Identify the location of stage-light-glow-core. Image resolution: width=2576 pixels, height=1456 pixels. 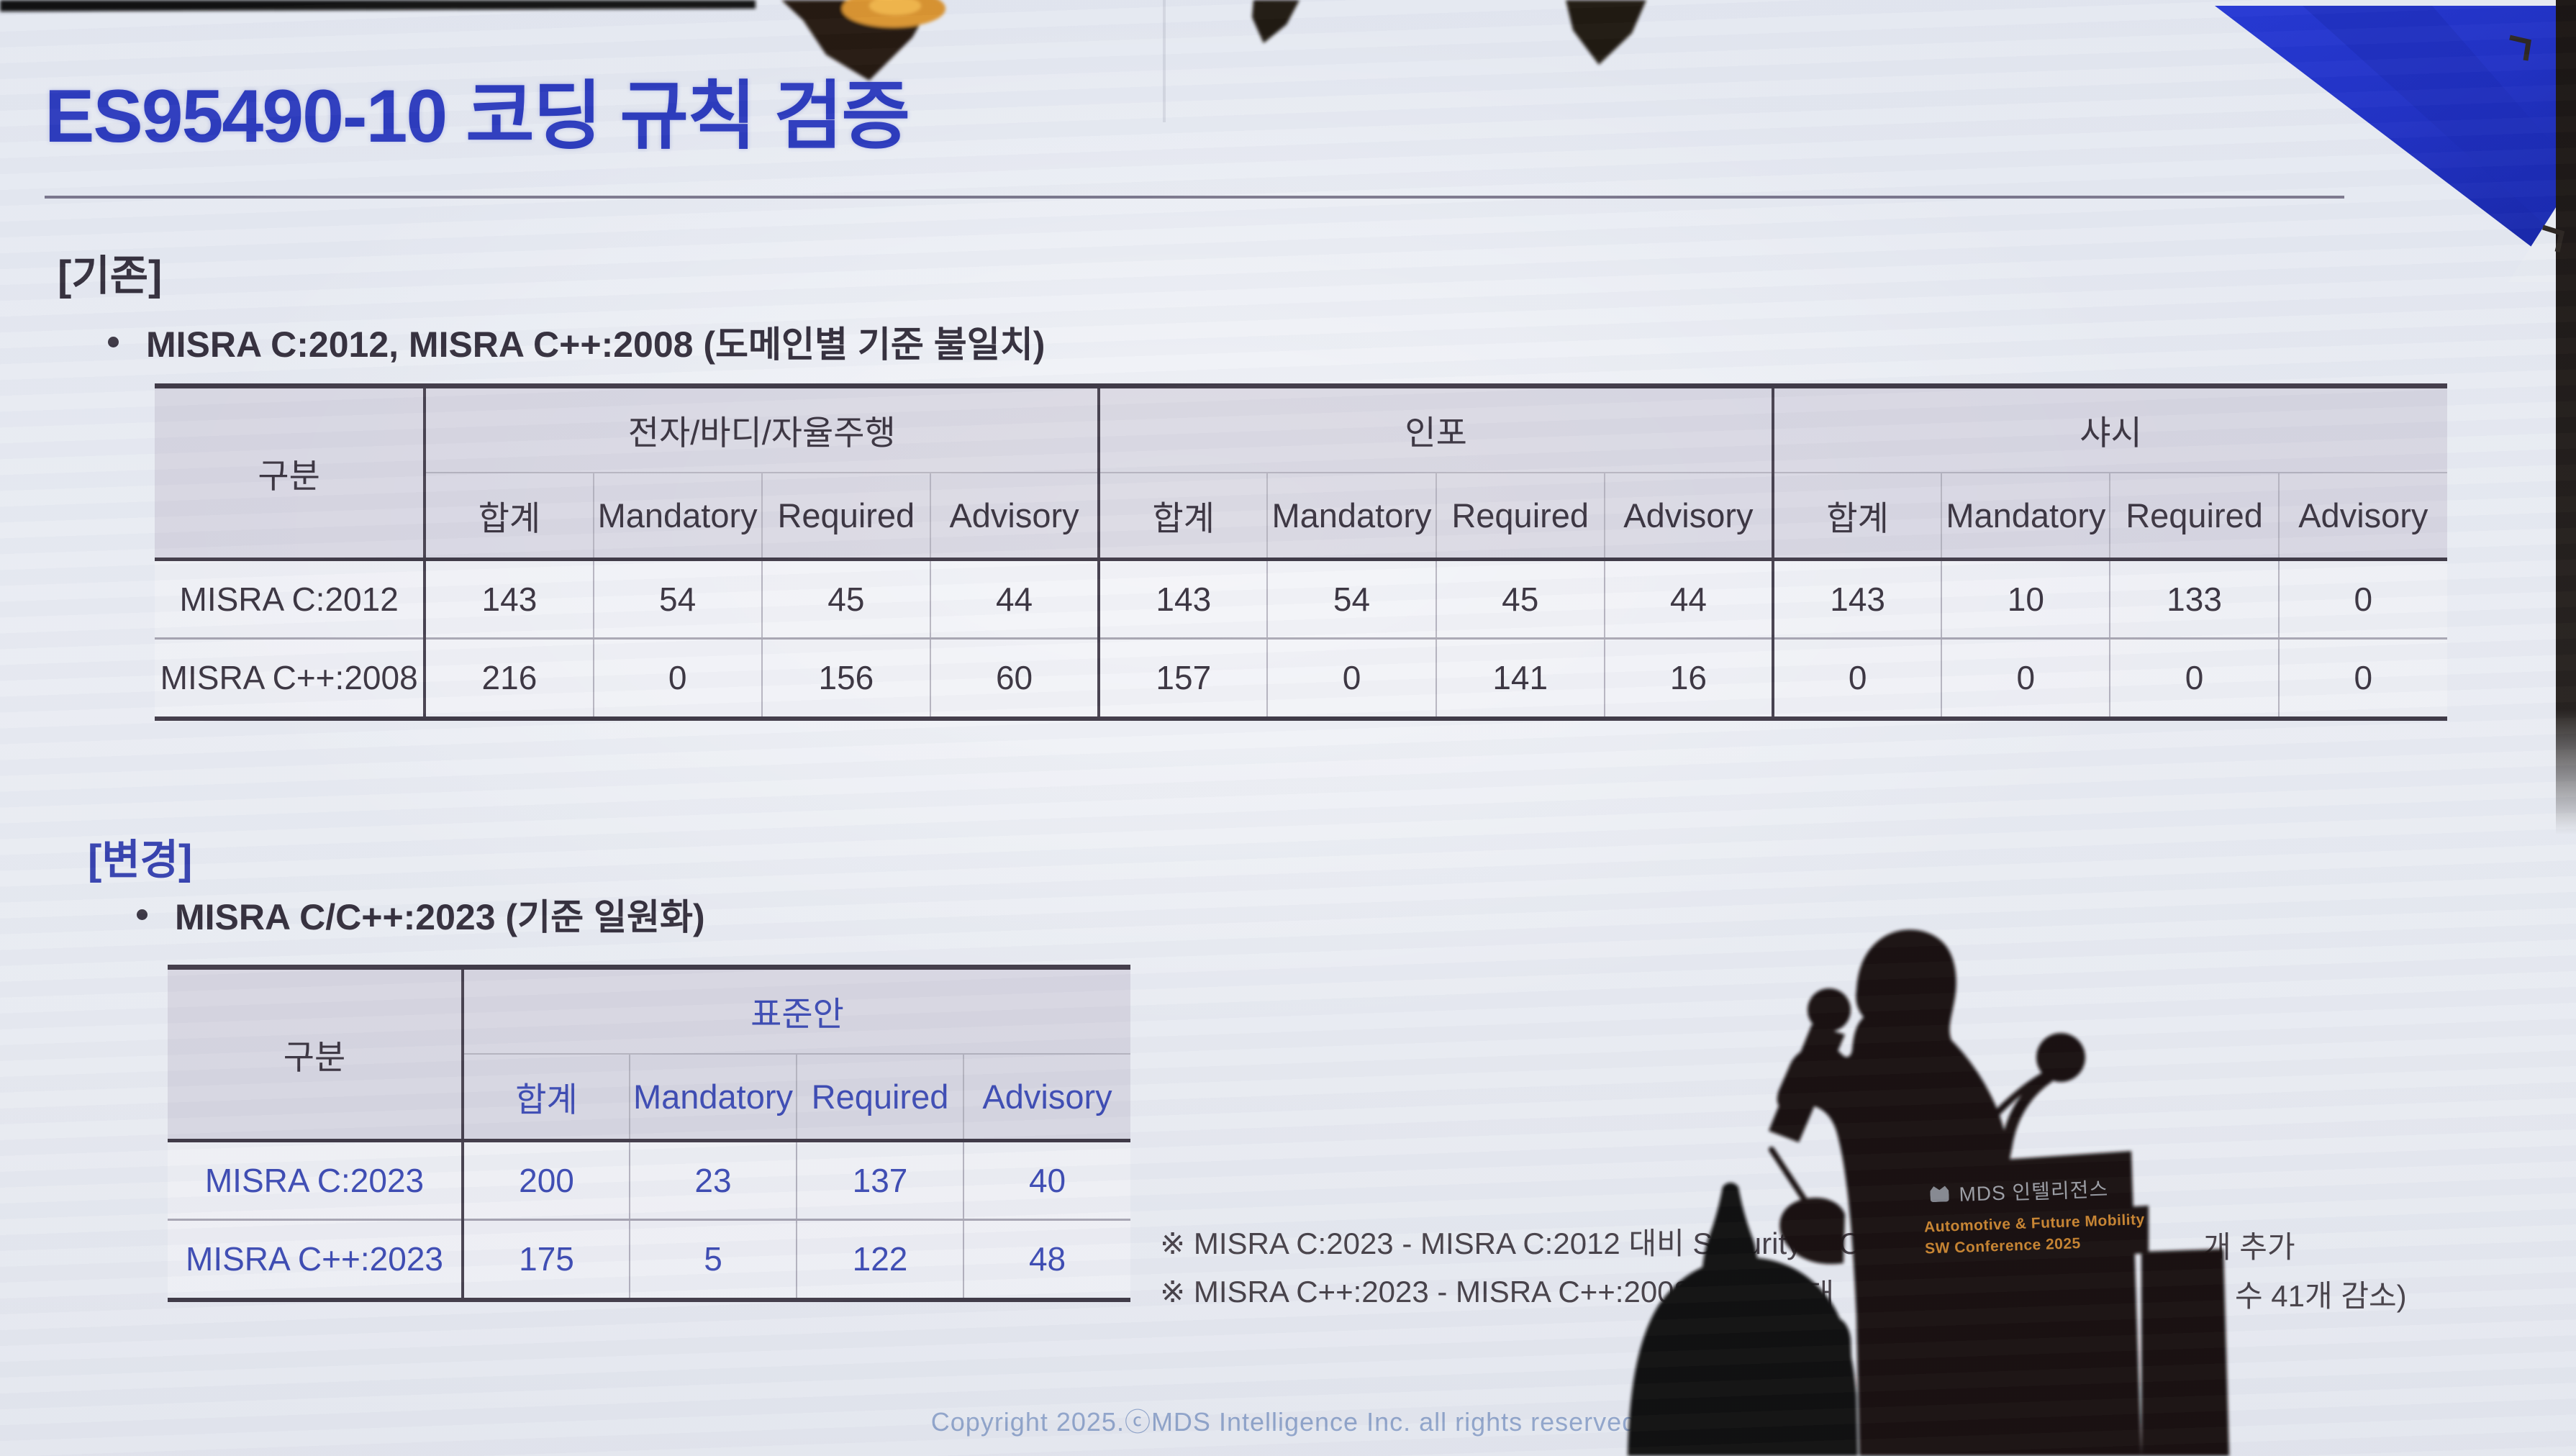
(895, 7).